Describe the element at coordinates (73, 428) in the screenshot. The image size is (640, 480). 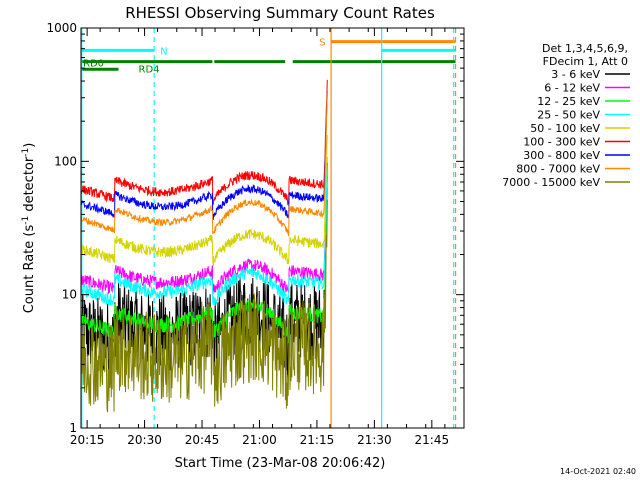
I see `y-tick-label: 1` at that location.